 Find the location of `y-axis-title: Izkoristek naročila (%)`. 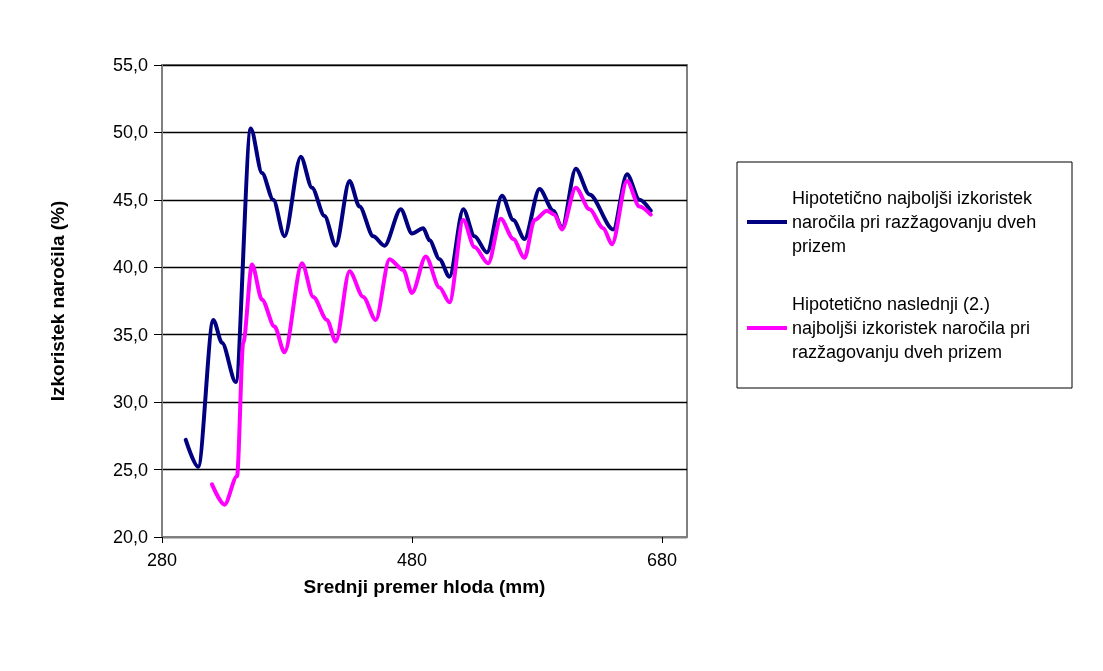

y-axis-title: Izkoristek naročila (%) is located at coordinates (57, 301).